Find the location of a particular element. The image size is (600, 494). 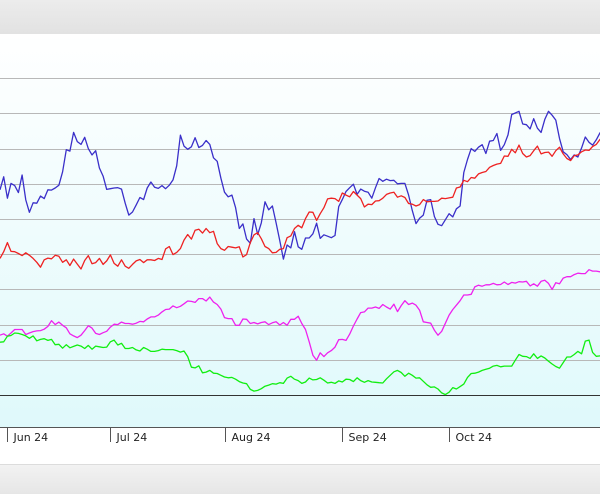

x-tick-label: Jul 24 is located at coordinates (132, 437).